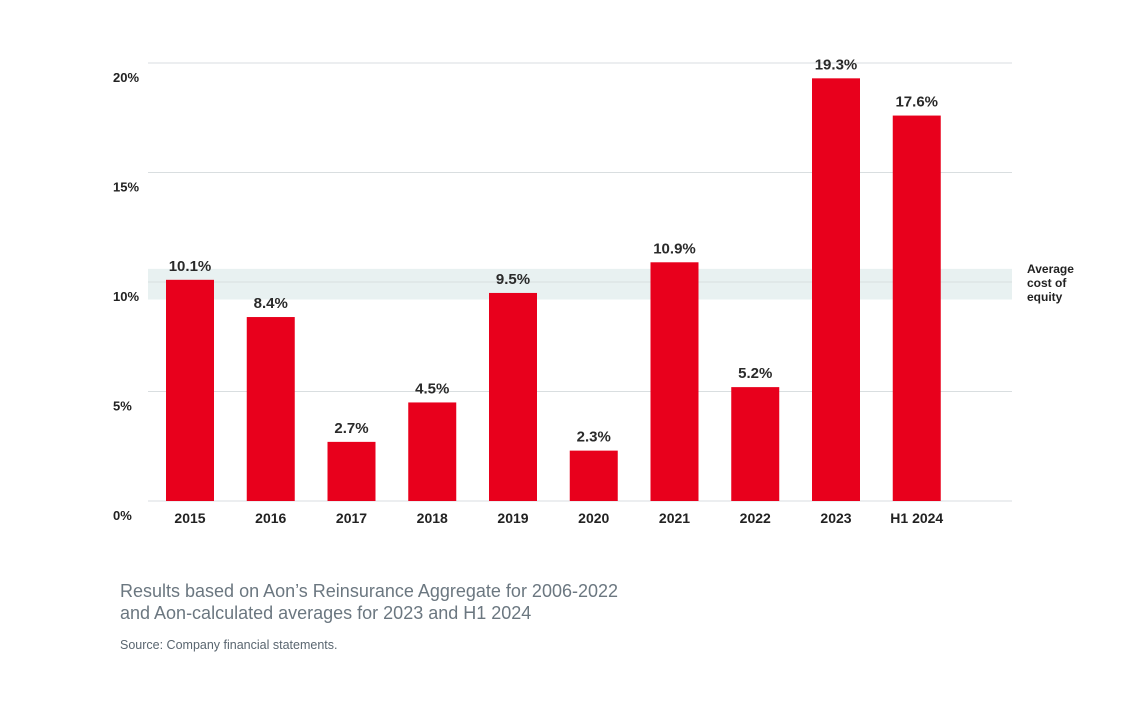 The height and width of the screenshot is (714, 1126). What do you see at coordinates (122, 515) in the screenshot?
I see `y-tick-label: 0%` at bounding box center [122, 515].